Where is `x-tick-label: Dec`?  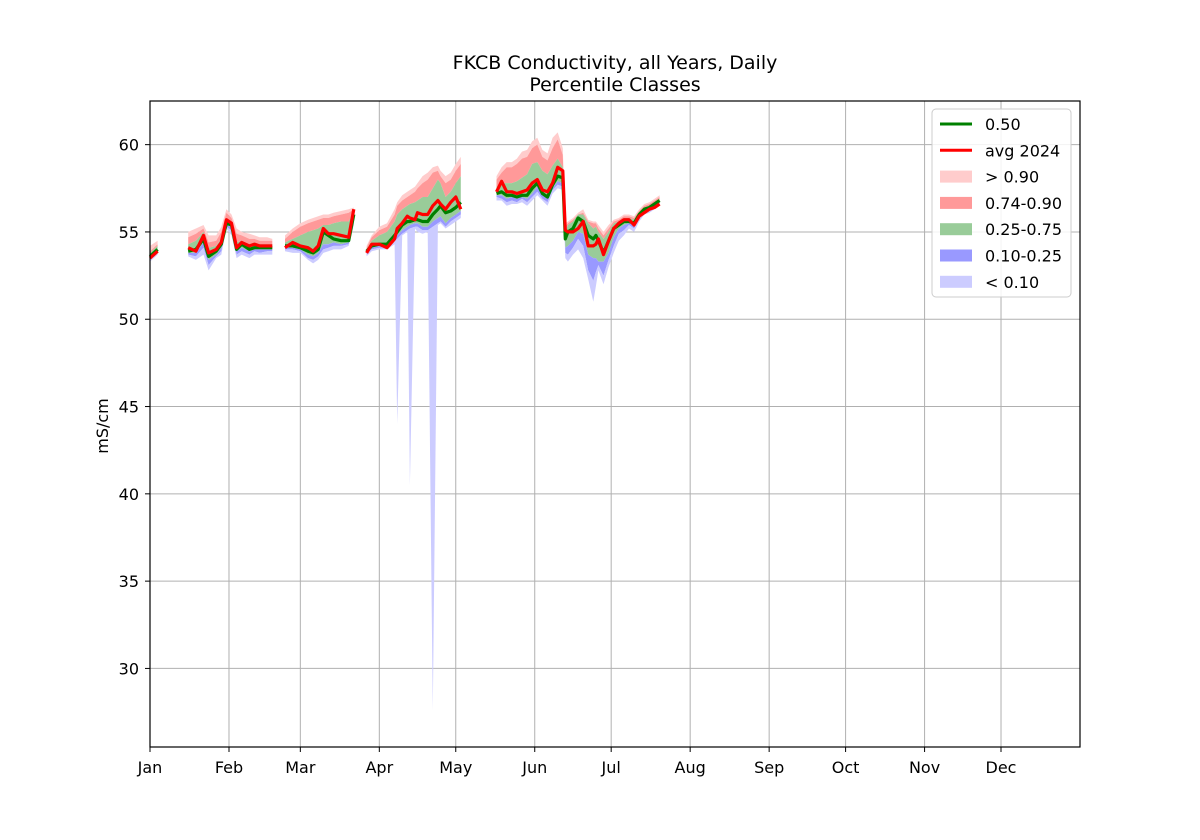 x-tick-label: Dec is located at coordinates (1001, 767).